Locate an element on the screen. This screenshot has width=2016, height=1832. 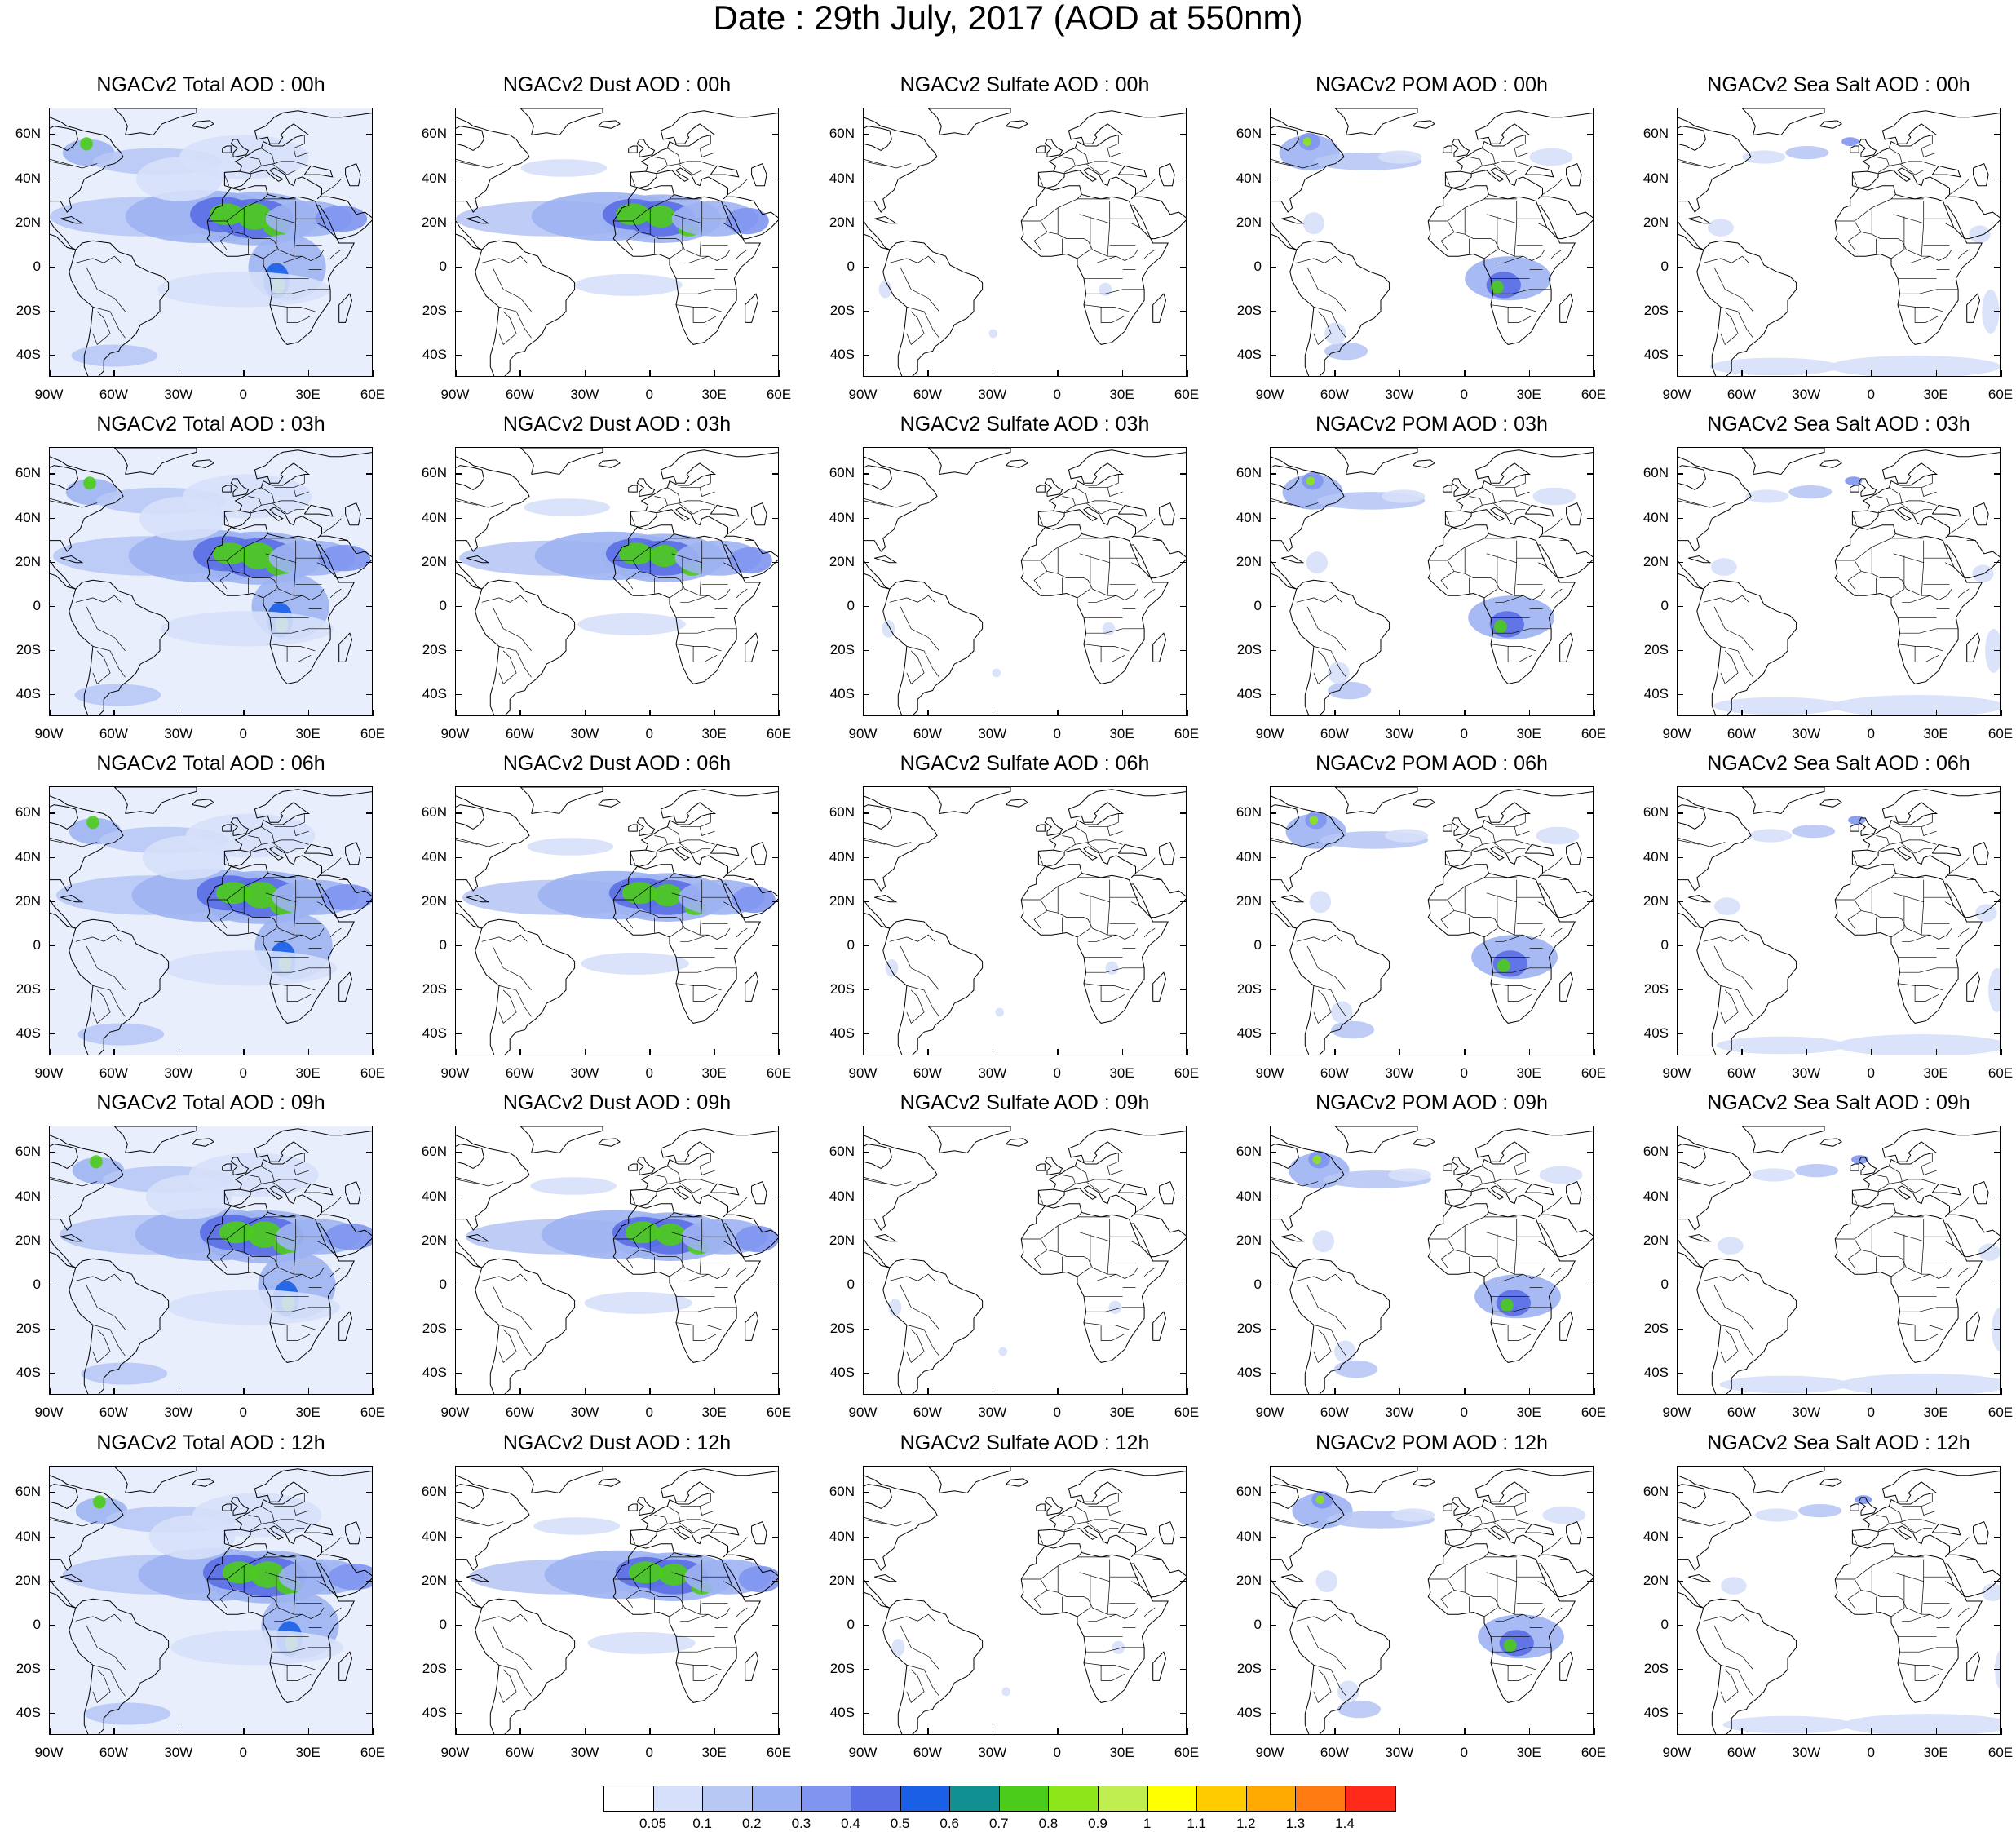
map-area is located at coordinates (617, 1601).